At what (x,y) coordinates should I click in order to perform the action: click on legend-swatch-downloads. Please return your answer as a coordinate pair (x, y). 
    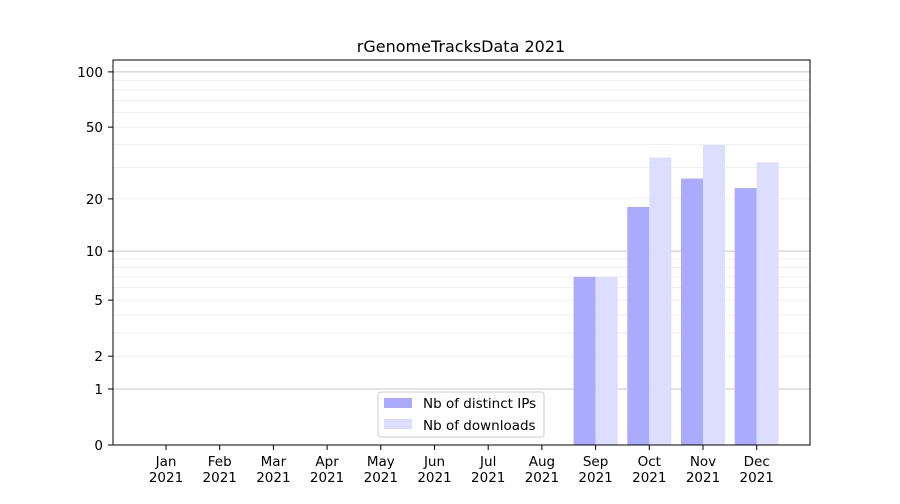
    Looking at the image, I should click on (398, 424).